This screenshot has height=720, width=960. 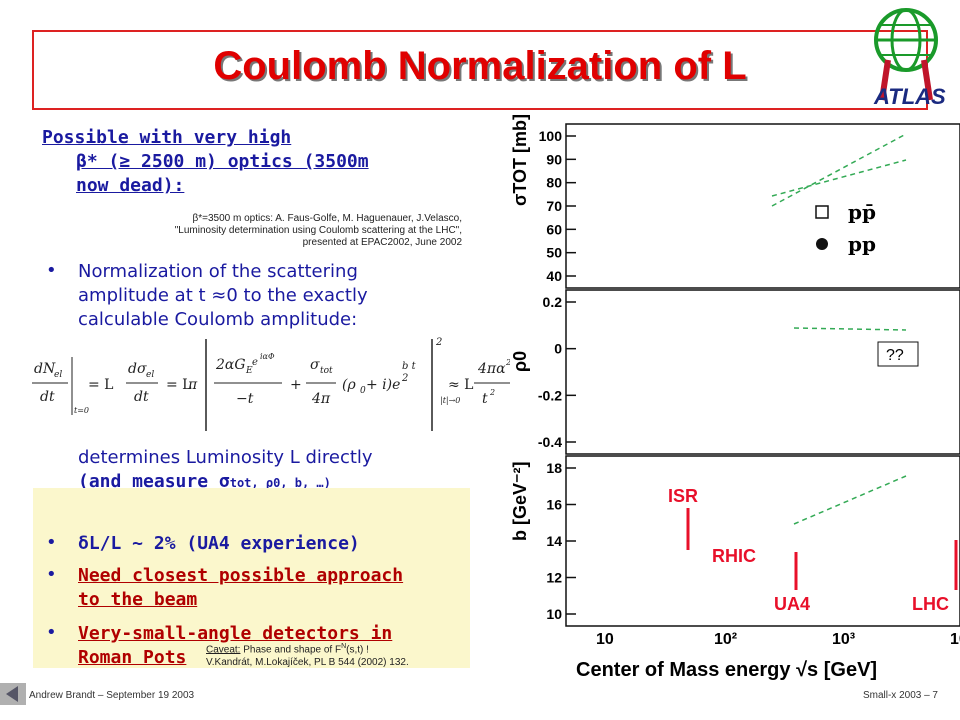 I want to click on determines-luminosity: determines Luminosity L directly, so click(x=225, y=457).